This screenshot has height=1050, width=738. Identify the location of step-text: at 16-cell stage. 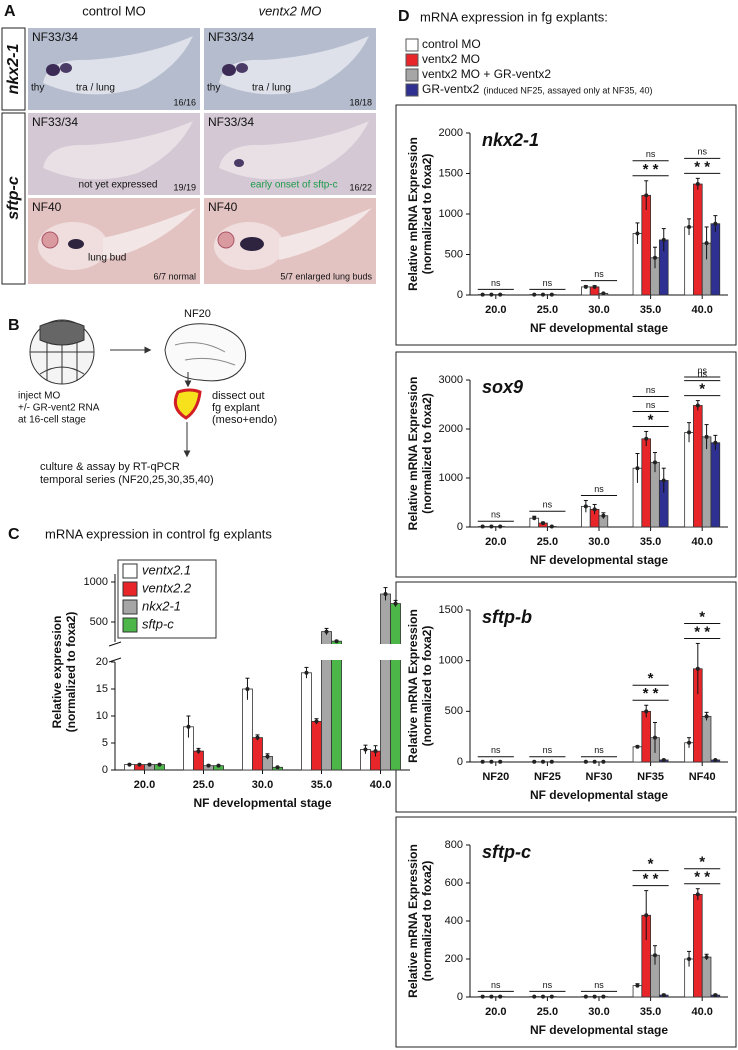
(52, 420).